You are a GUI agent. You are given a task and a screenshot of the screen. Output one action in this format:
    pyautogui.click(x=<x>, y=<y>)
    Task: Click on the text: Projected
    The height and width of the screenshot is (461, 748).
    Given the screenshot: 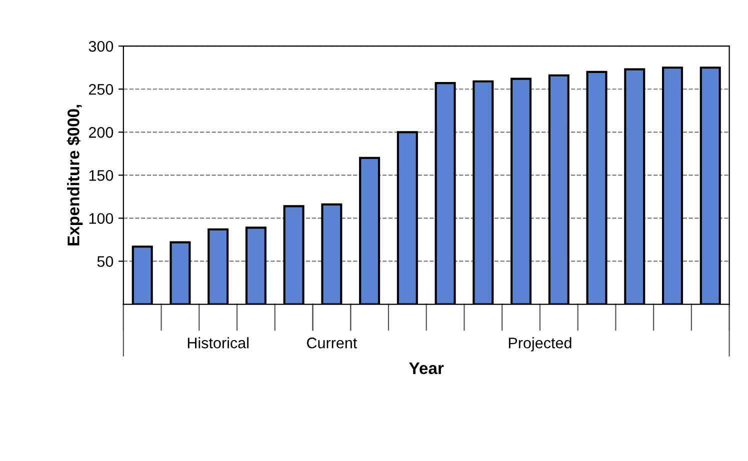 What is the action you would take?
    pyautogui.click(x=540, y=344)
    